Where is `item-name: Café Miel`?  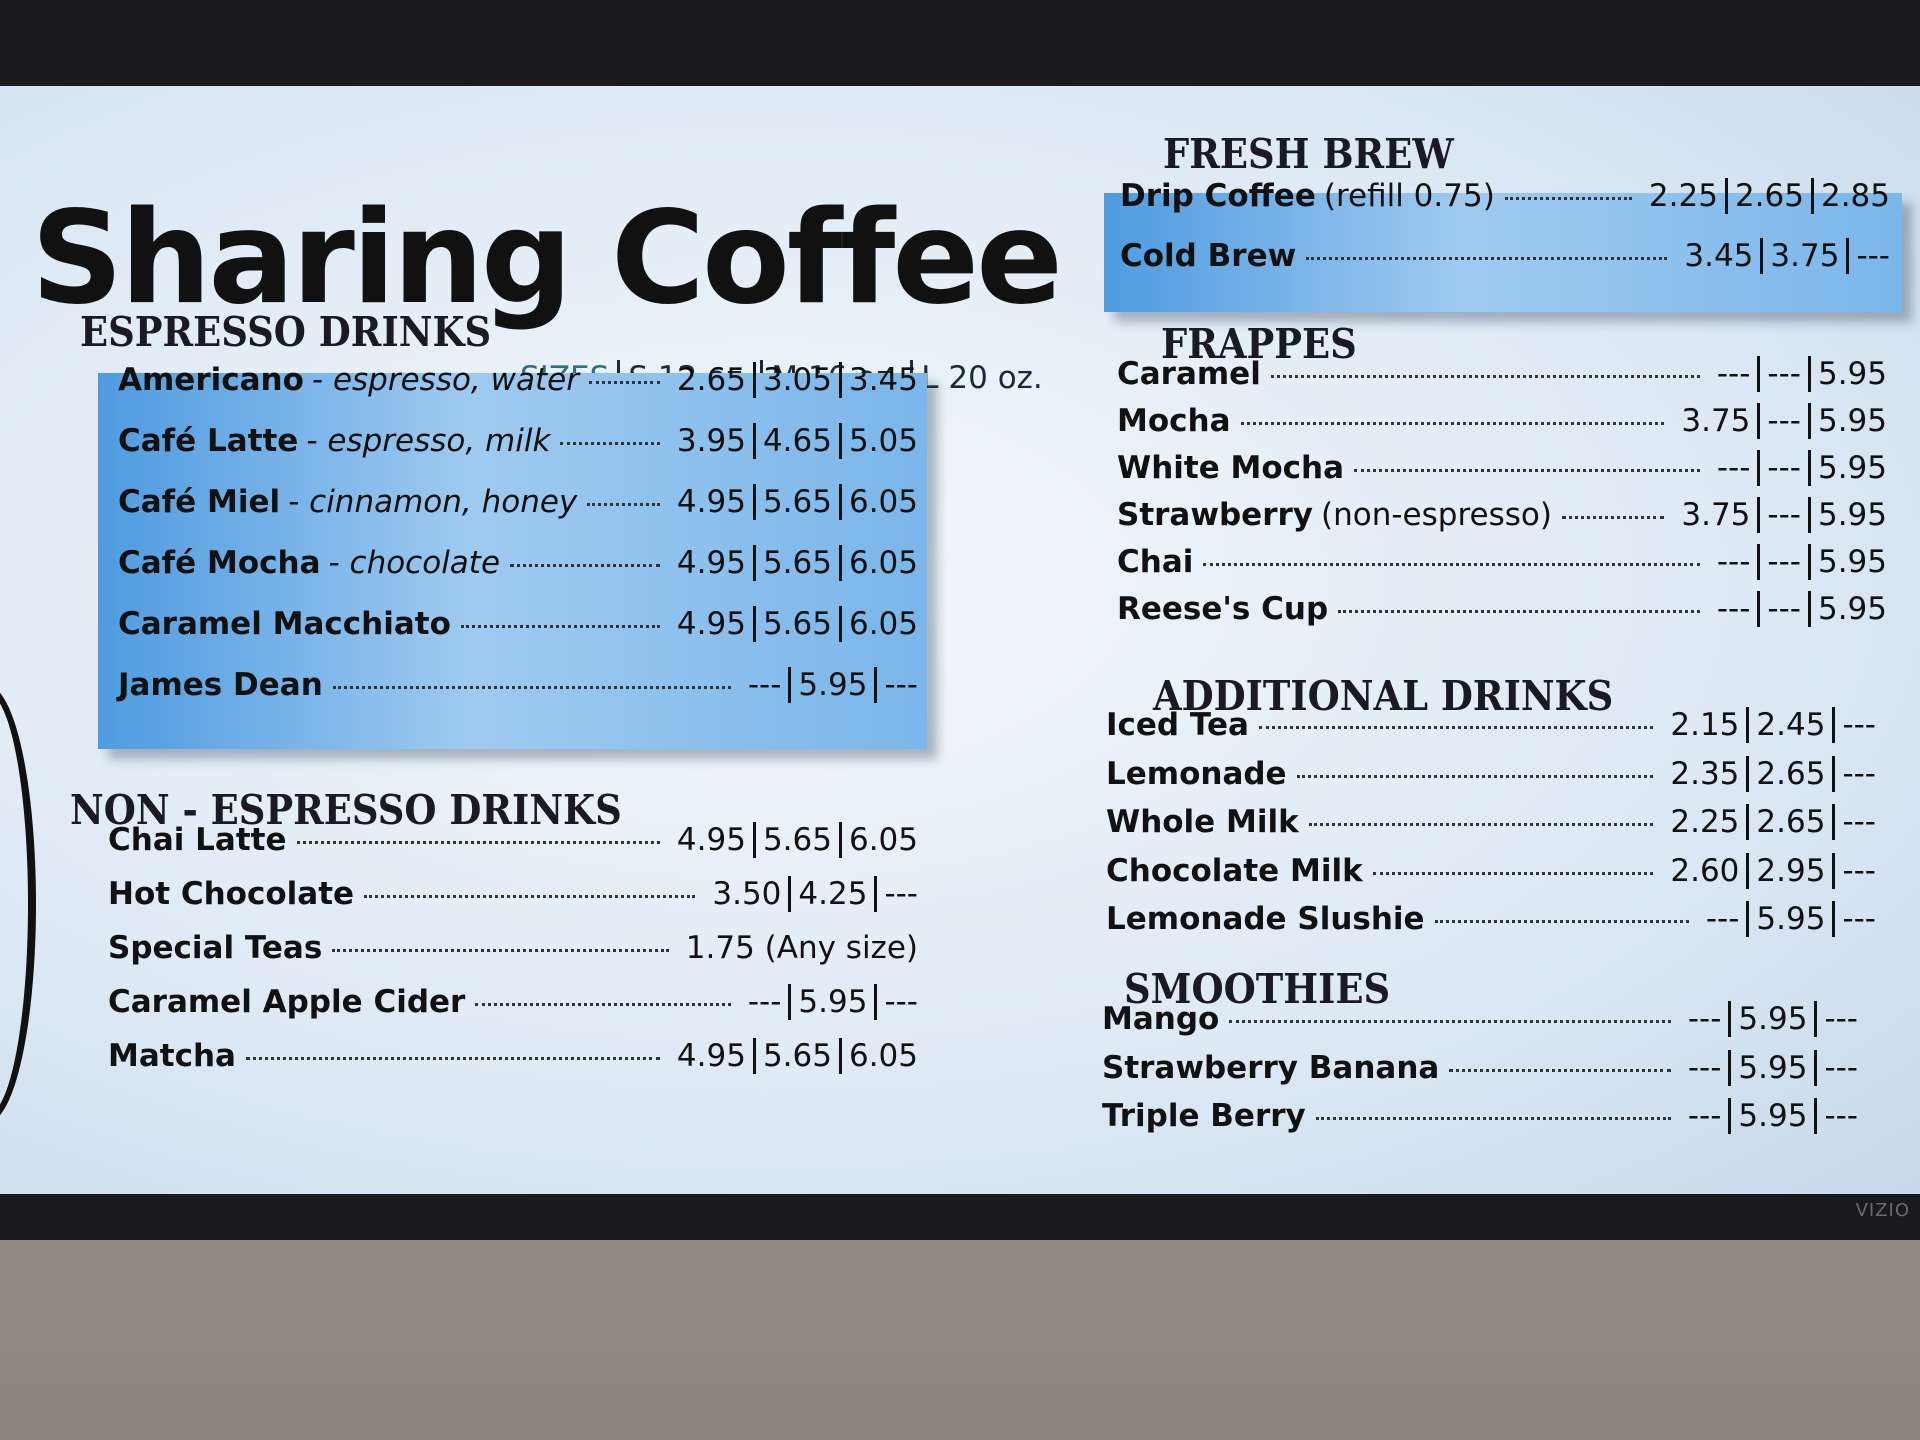 item-name: Café Miel is located at coordinates (199, 502).